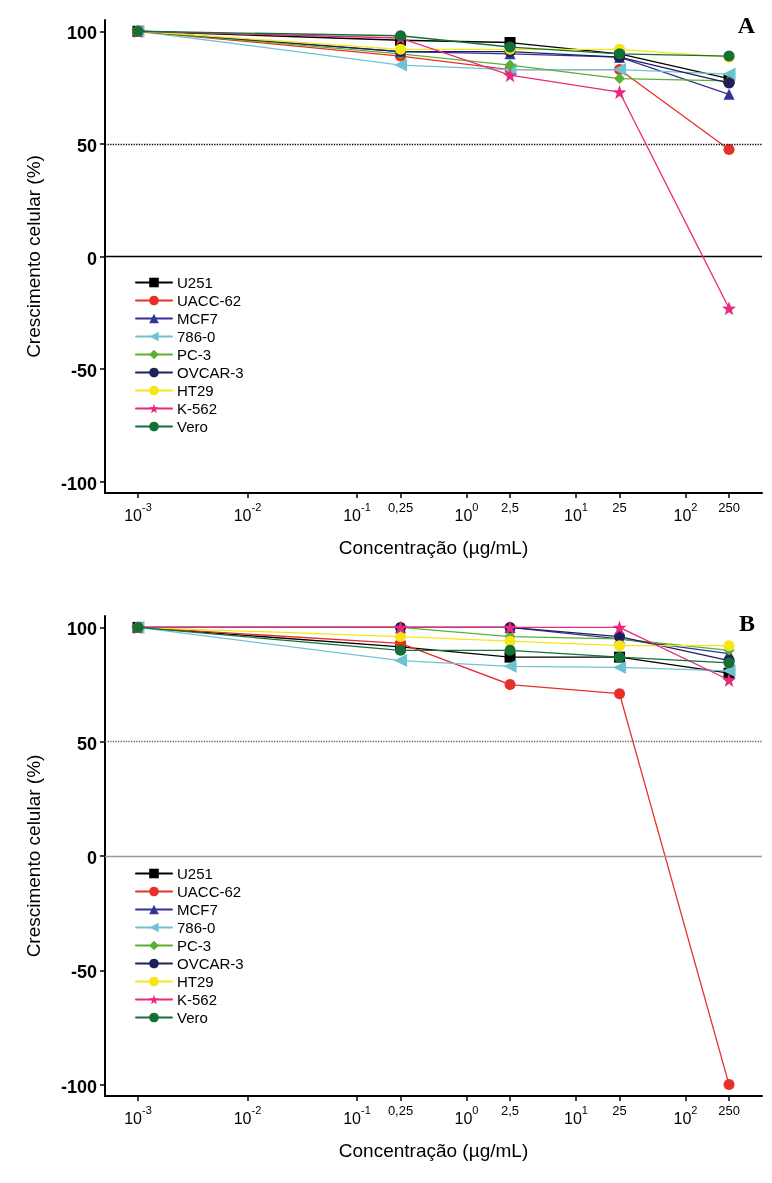 This screenshot has width=772, height=1183. I want to click on chart-title: B, so click(747, 623).